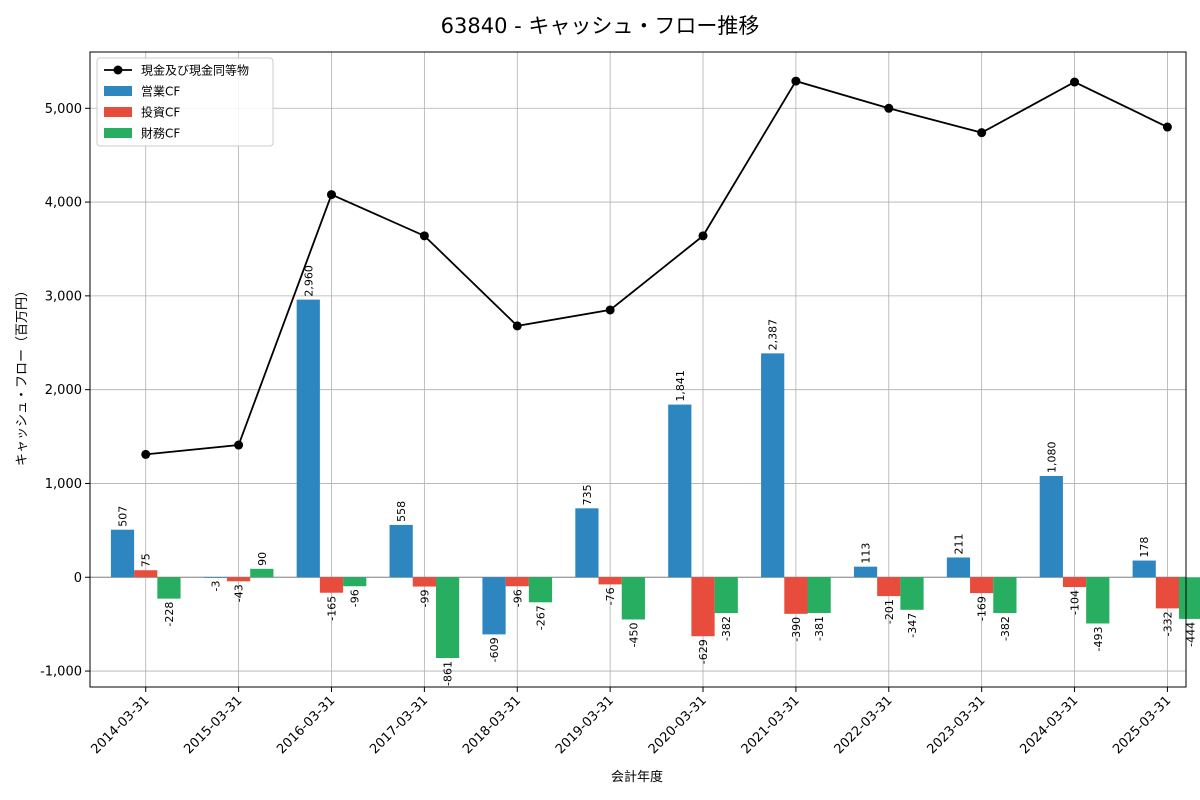 The width and height of the screenshot is (1200, 800). What do you see at coordinates (331, 608) in the screenshot?
I see `bar-data-label: -165` at bounding box center [331, 608].